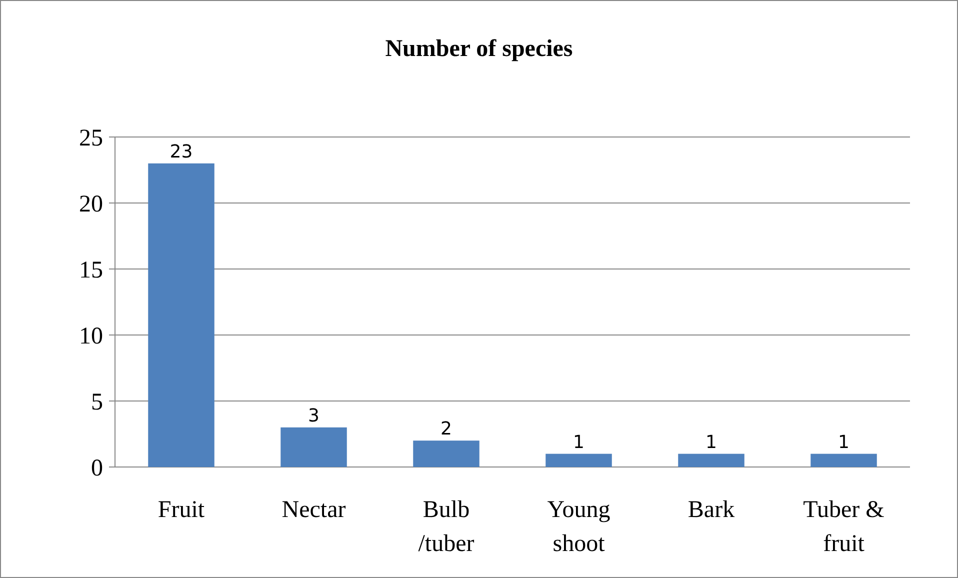 This screenshot has height=578, width=958. Describe the element at coordinates (91, 336) in the screenshot. I see `y-tick-label: 10` at that location.